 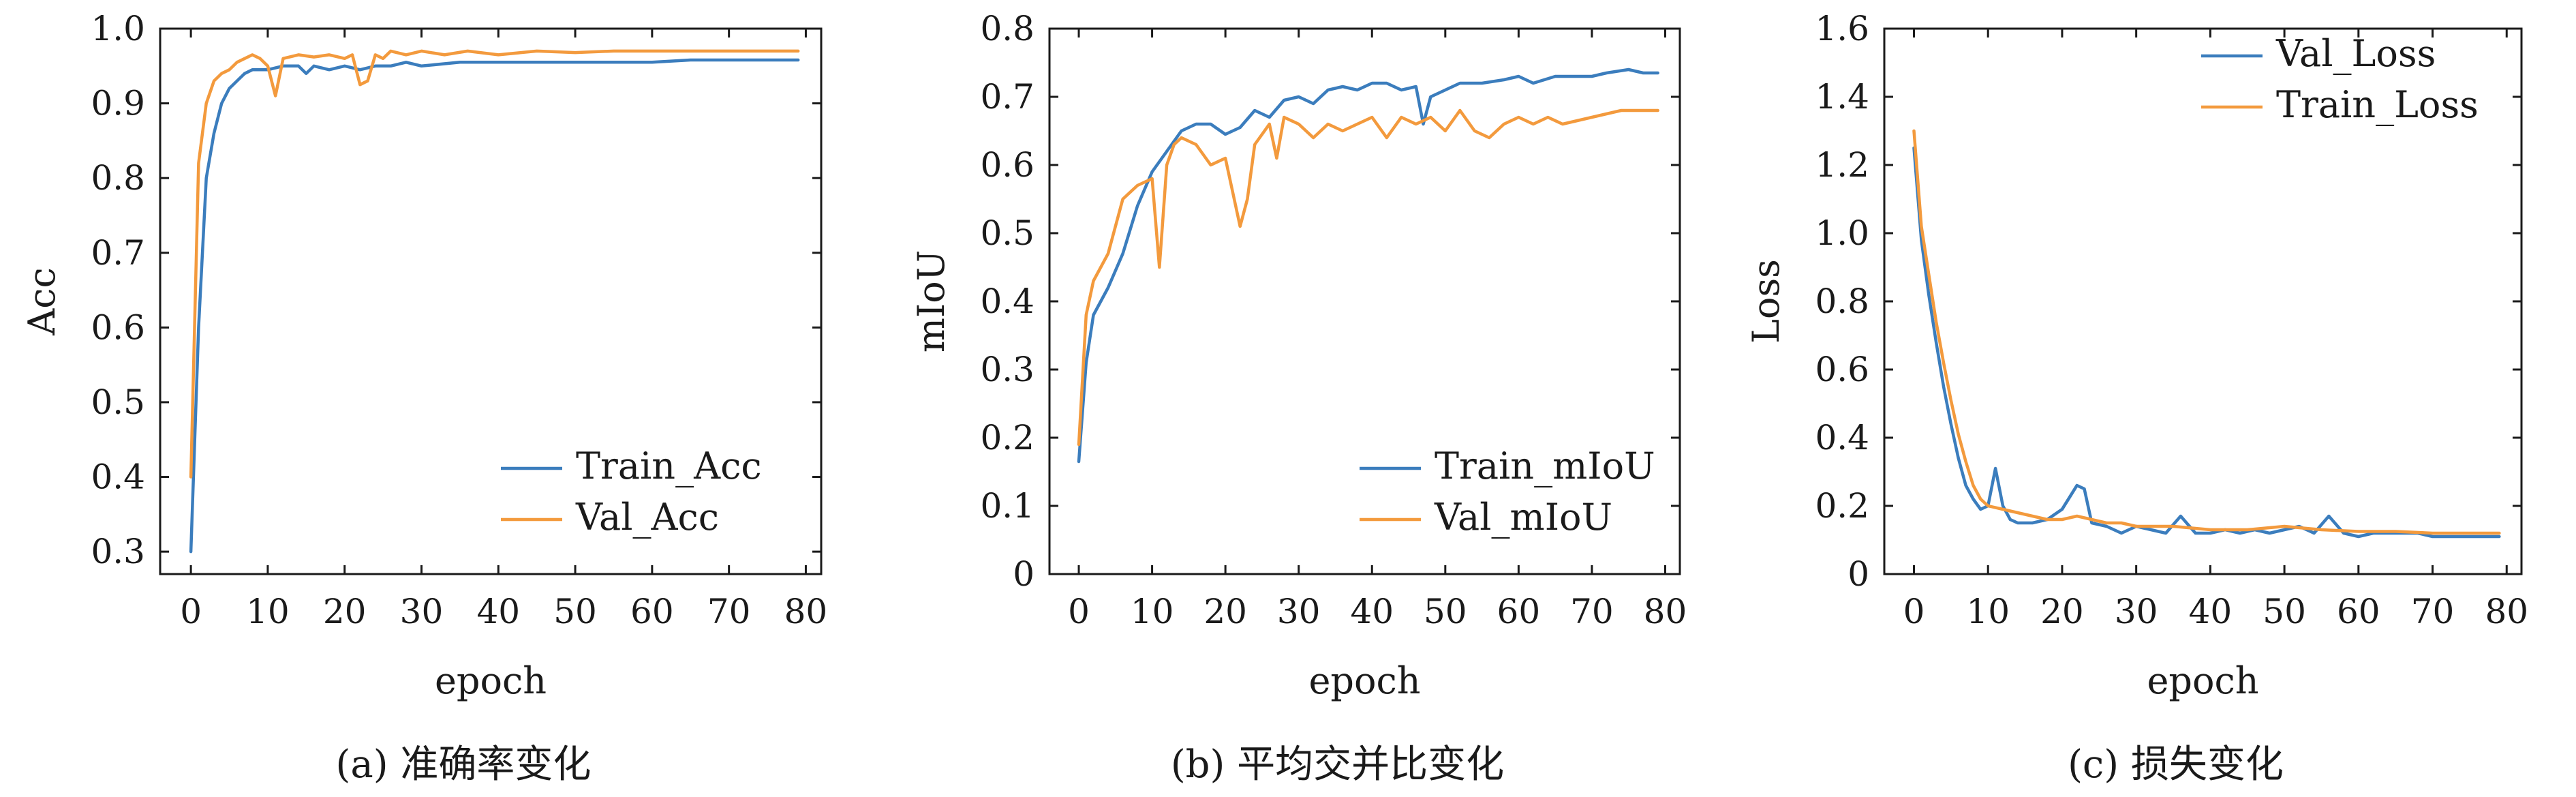 What do you see at coordinates (1766, 301) in the screenshot?
I see `y-axis-label: Loss` at bounding box center [1766, 301].